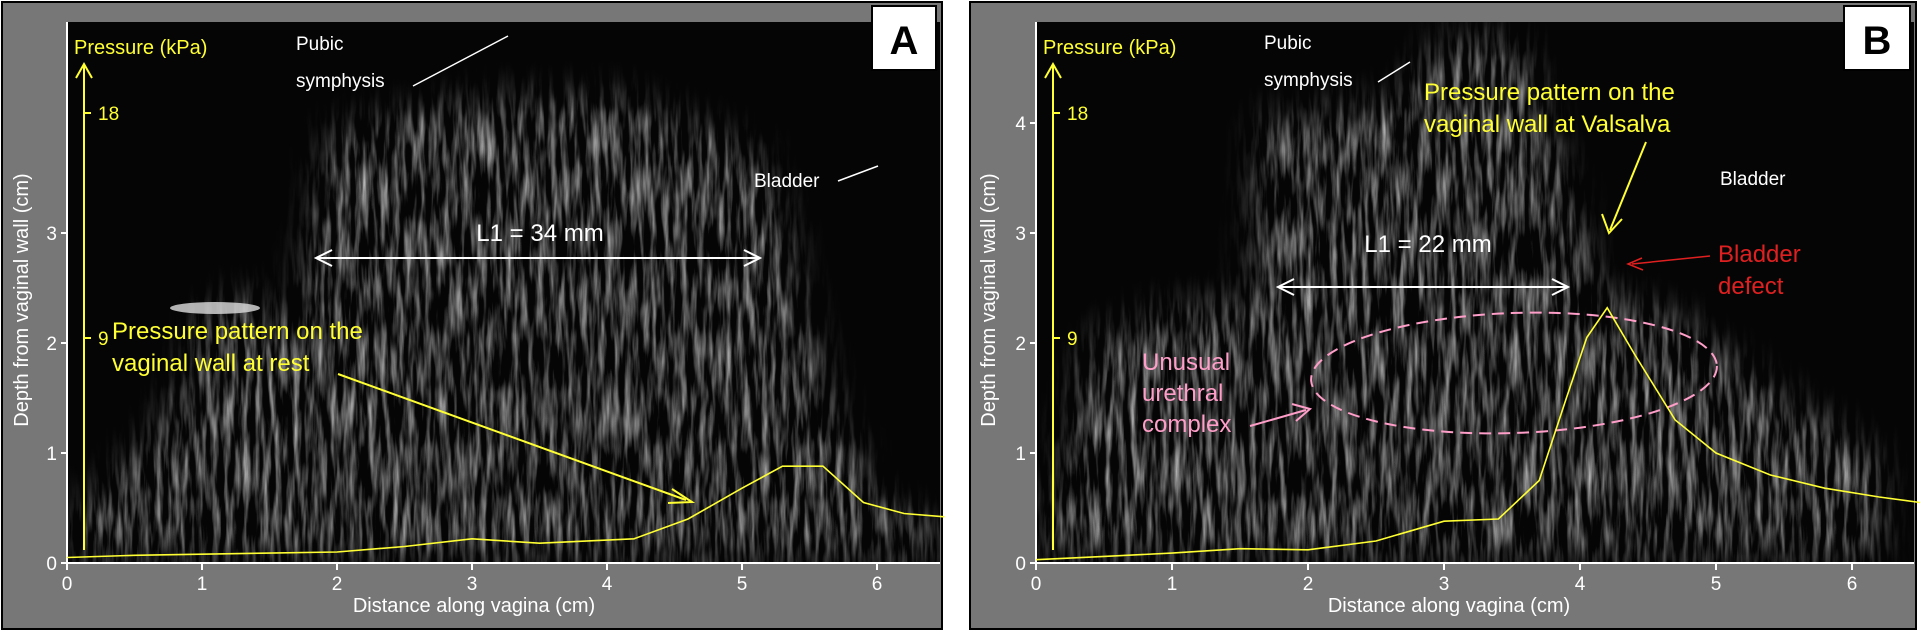 The height and width of the screenshot is (635, 1920). Describe the element at coordinates (337, 584) in the screenshot. I see `panel-a-x-tick-label: 2` at that location.